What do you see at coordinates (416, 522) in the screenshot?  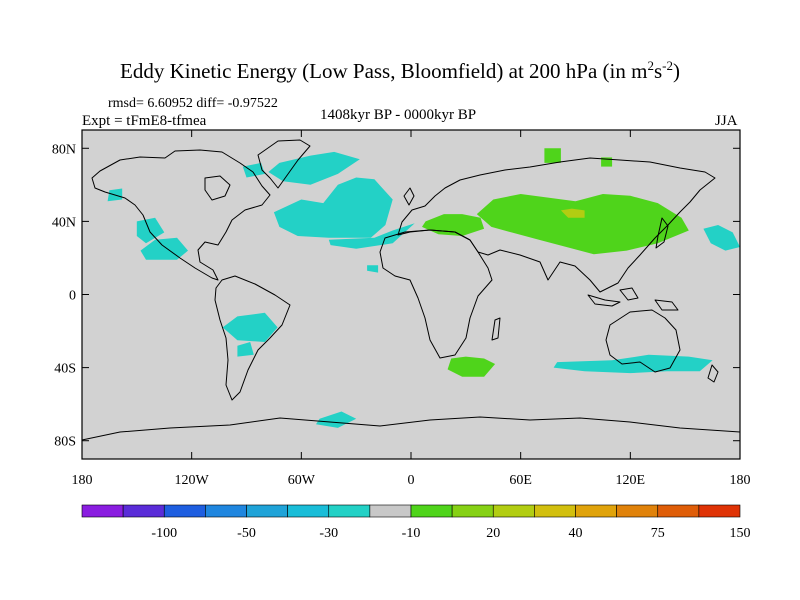 I see `colorbar: -100 -50 -30 -10 20 40 75 150` at bounding box center [416, 522].